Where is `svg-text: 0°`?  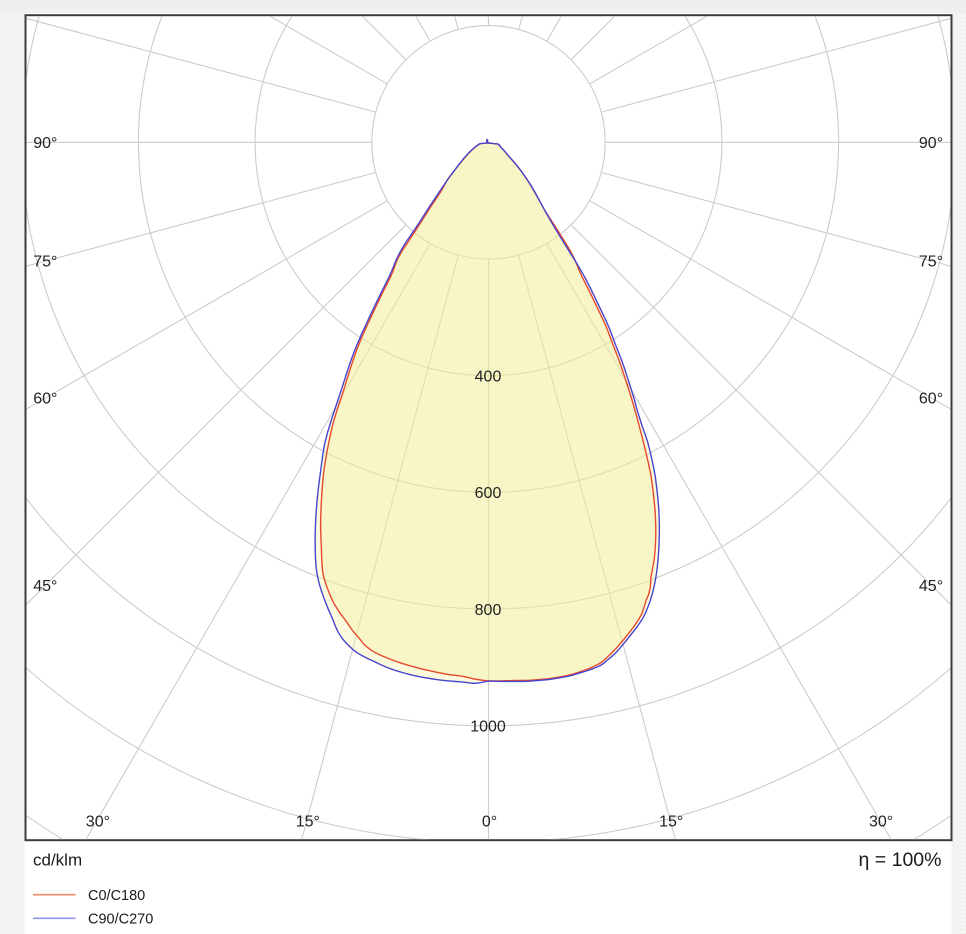 svg-text: 0° is located at coordinates (489, 821).